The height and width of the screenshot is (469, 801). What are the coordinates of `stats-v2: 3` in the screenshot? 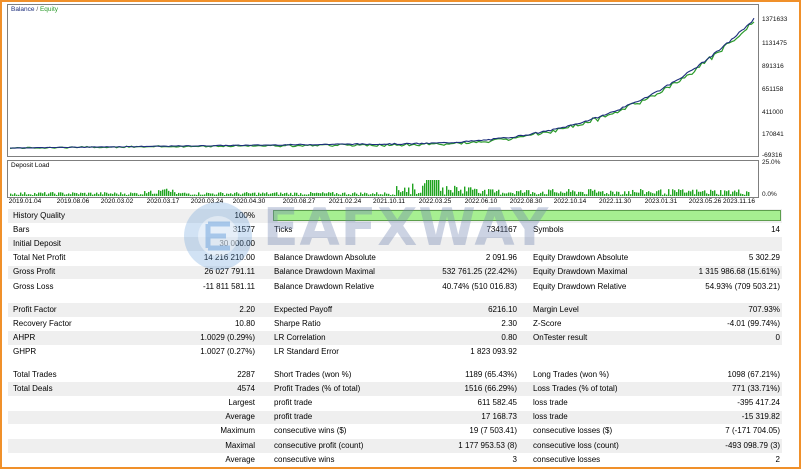 It's located at (514, 459).